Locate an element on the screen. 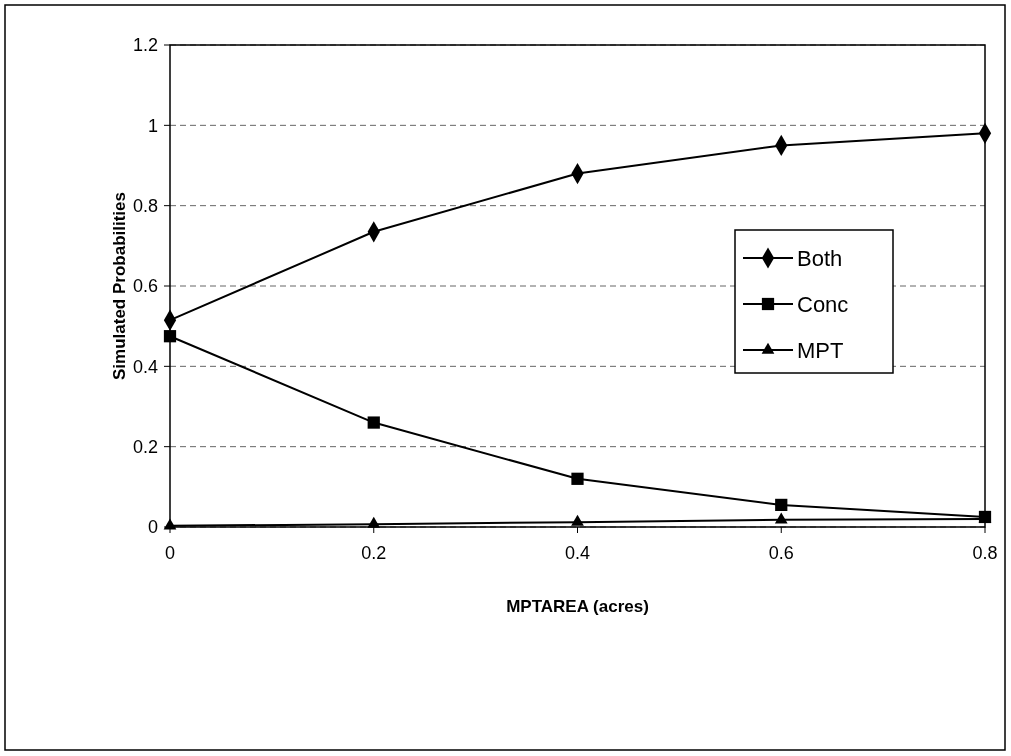 This screenshot has height=756, width=1011. y-tick-label: 0.8 is located at coordinates (145, 205).